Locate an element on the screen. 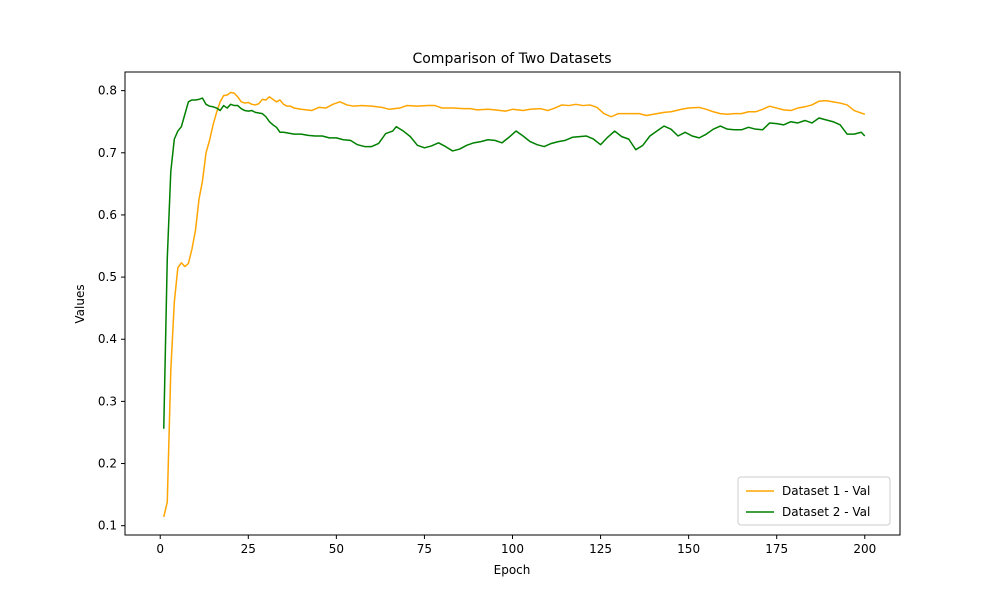 This screenshot has width=1000, height=600. chart-title: Comparison of Two Datasets is located at coordinates (511, 59).